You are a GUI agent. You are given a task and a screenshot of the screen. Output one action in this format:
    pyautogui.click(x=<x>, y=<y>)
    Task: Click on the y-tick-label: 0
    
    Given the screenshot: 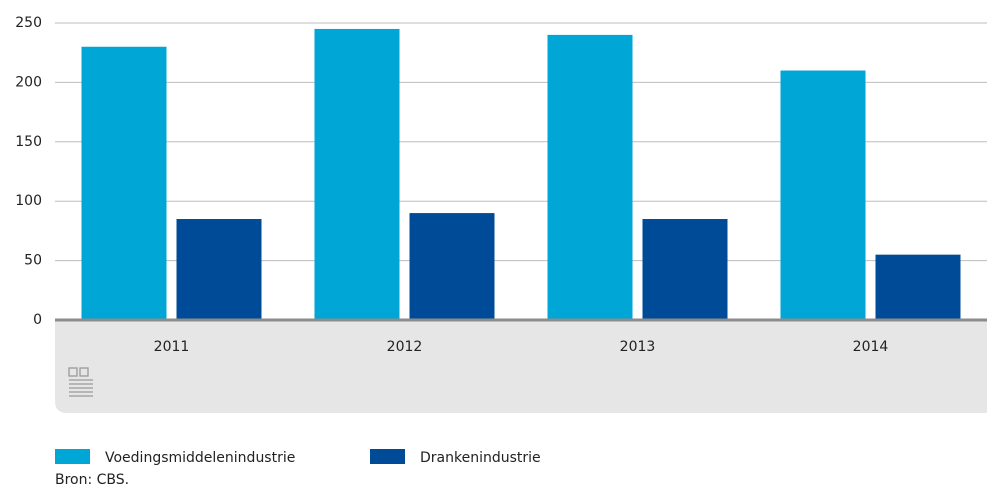 What is the action you would take?
    pyautogui.click(x=37, y=320)
    